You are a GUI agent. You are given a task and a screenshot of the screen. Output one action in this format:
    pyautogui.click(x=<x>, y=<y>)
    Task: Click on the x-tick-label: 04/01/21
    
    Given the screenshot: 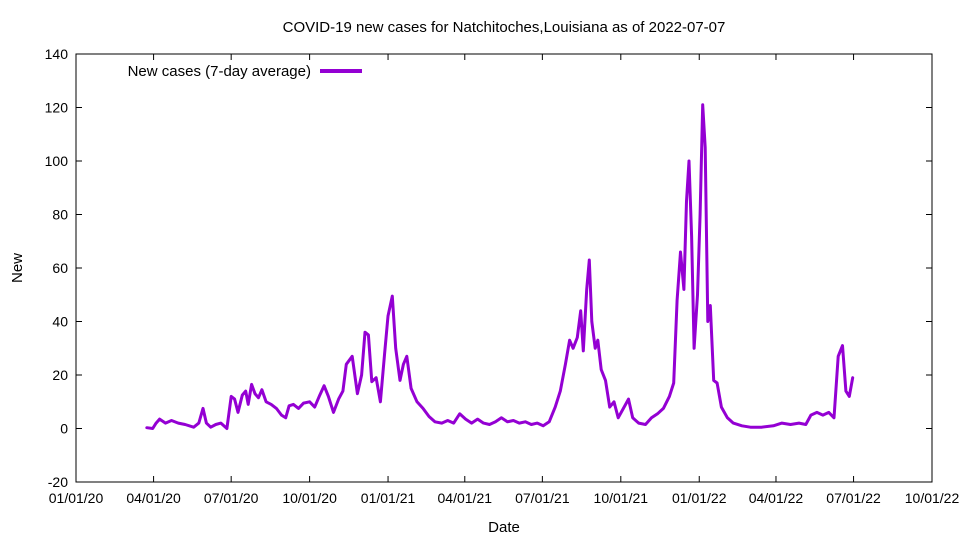 What is the action you would take?
    pyautogui.click(x=465, y=498)
    